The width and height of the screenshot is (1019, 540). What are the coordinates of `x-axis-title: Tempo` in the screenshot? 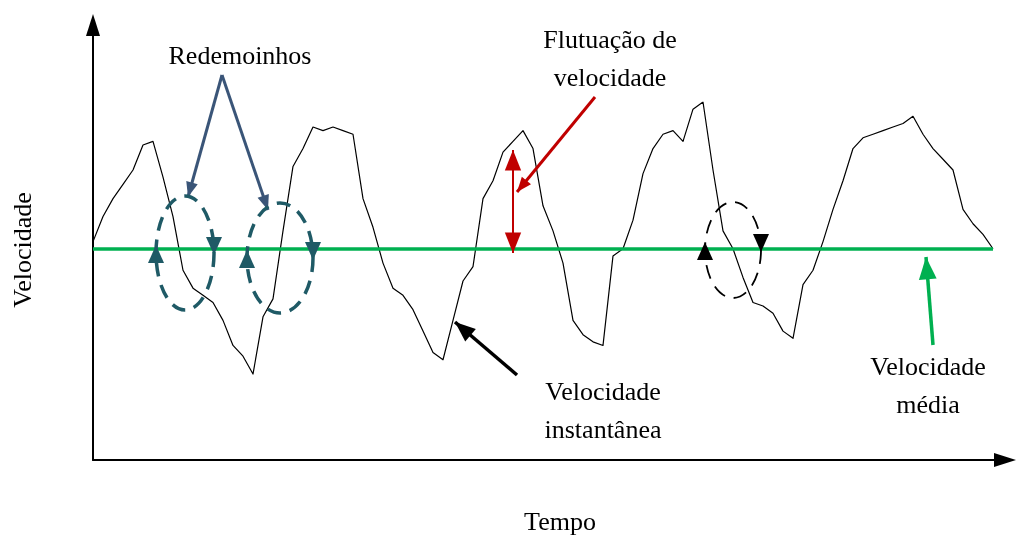 It's located at (560, 521).